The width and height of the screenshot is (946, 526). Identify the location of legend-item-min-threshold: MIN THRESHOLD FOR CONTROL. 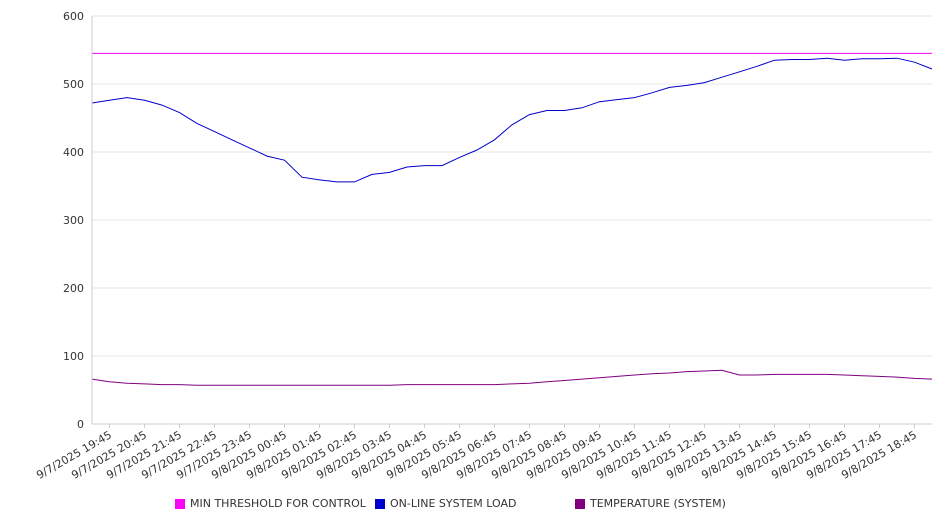
(270, 503).